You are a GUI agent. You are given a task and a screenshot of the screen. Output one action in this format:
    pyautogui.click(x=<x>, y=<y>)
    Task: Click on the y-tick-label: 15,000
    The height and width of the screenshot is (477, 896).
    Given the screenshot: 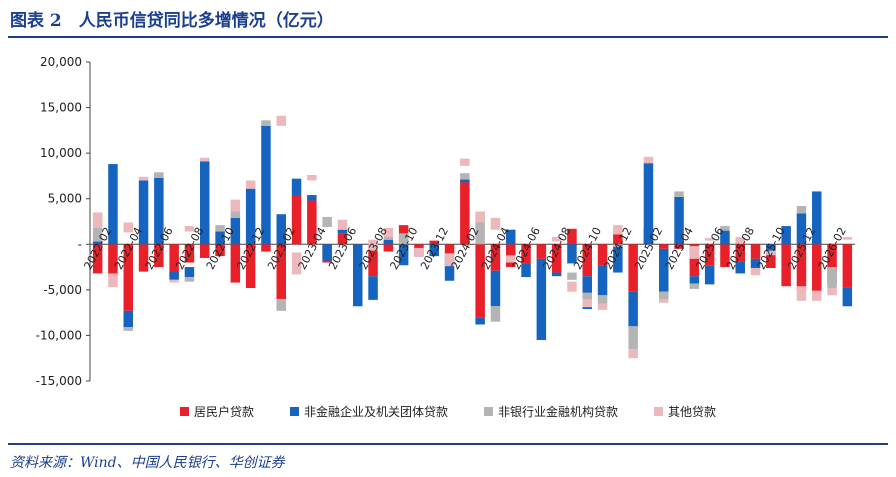 What is the action you would take?
    pyautogui.click(x=61, y=108)
    